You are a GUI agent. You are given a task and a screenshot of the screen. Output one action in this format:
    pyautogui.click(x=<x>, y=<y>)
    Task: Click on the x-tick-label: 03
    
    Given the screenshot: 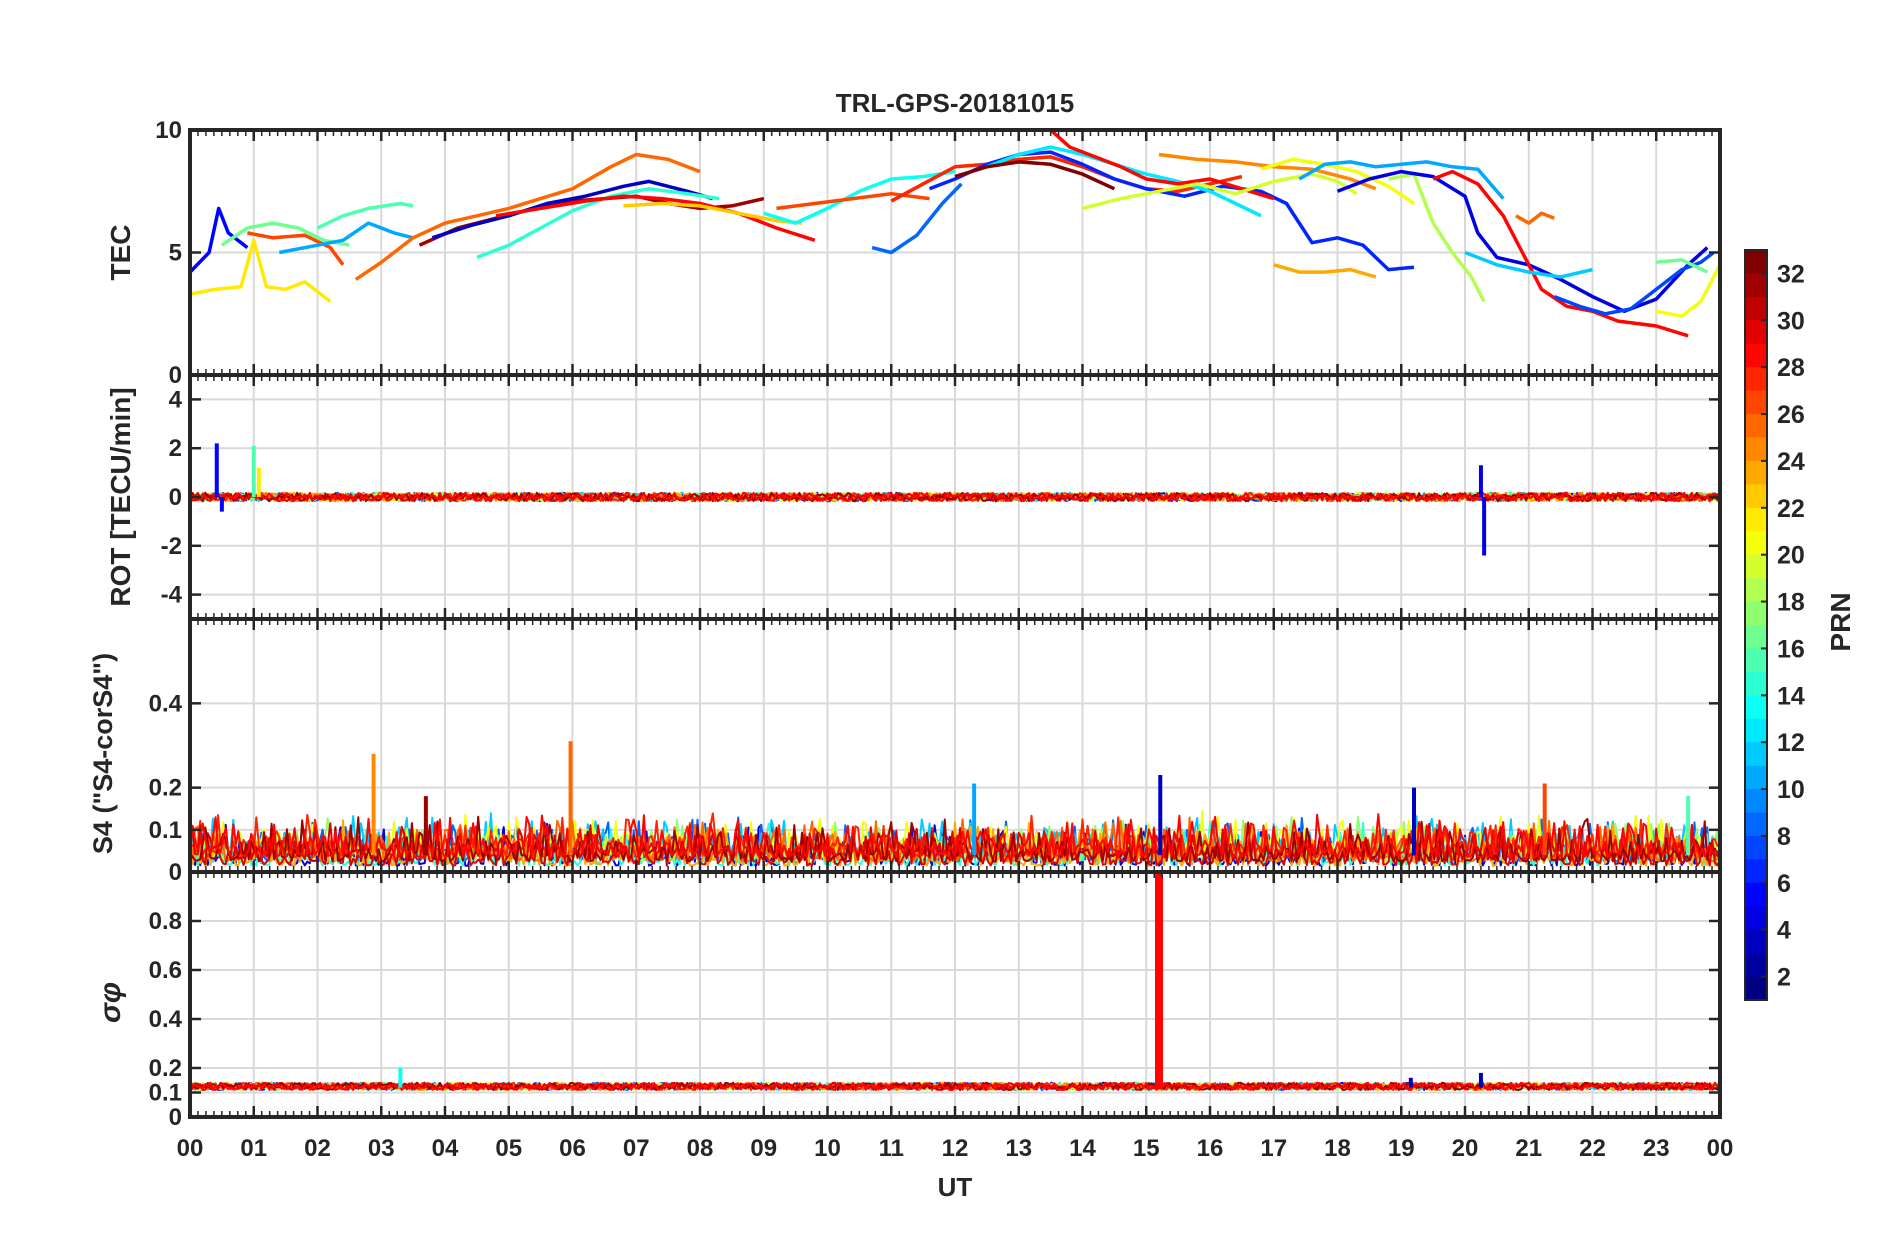 What is the action you would take?
    pyautogui.click(x=381, y=1148)
    